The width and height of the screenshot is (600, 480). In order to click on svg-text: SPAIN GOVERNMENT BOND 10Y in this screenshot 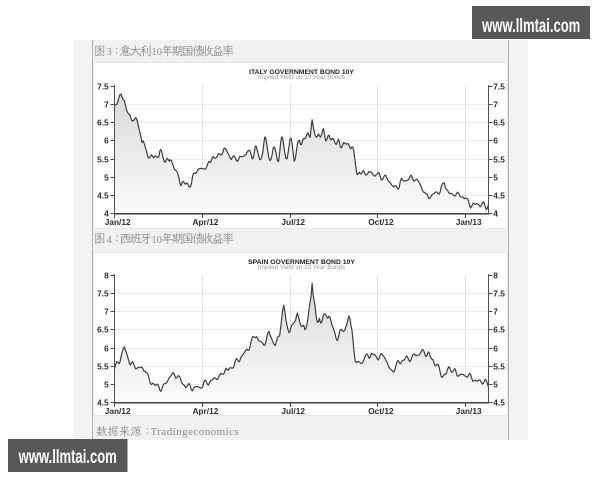, I will do `click(301, 262)`.